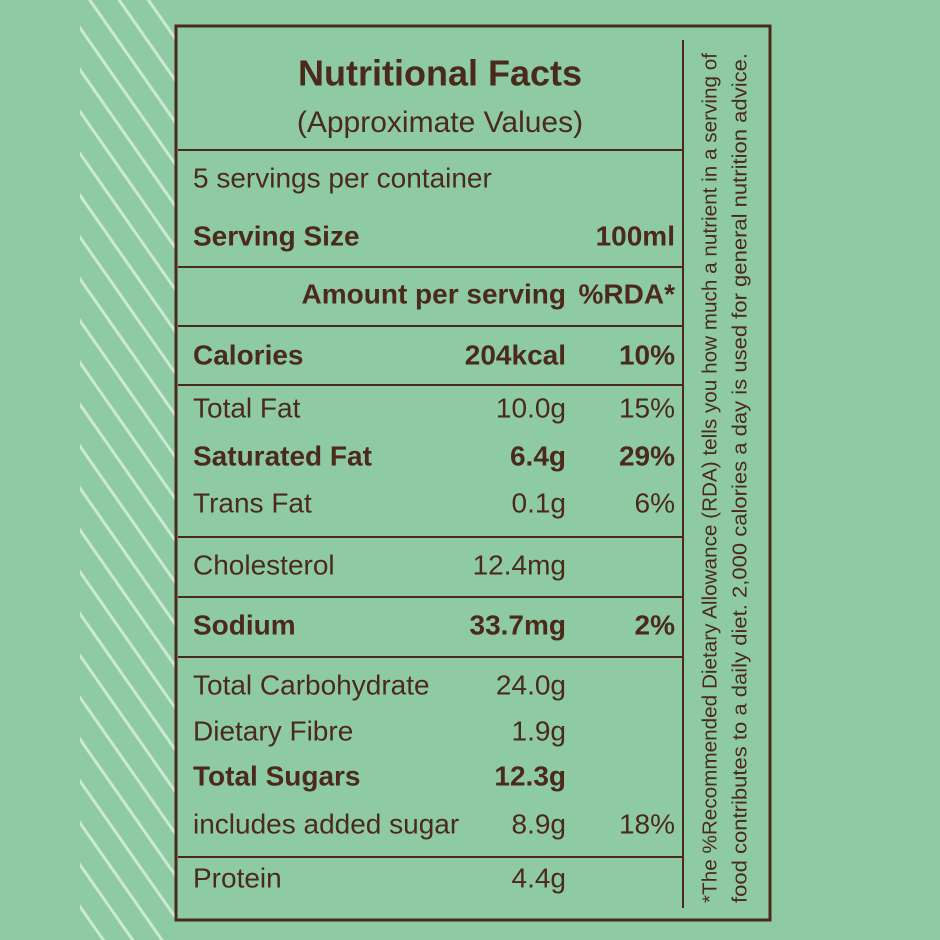 The image size is (940, 940). I want to click on nutrient-name: Cholesterol, so click(264, 564).